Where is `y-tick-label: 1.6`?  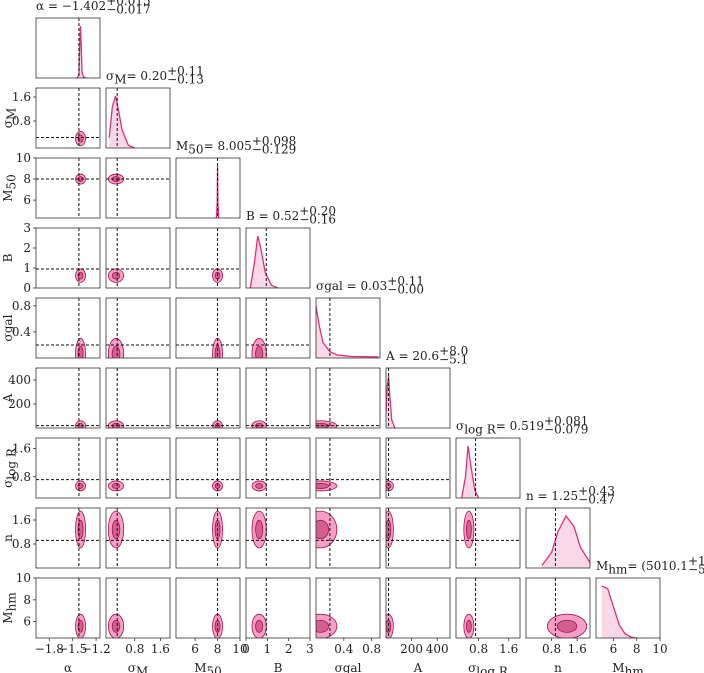
y-tick-label: 1.6 is located at coordinates (21, 97).